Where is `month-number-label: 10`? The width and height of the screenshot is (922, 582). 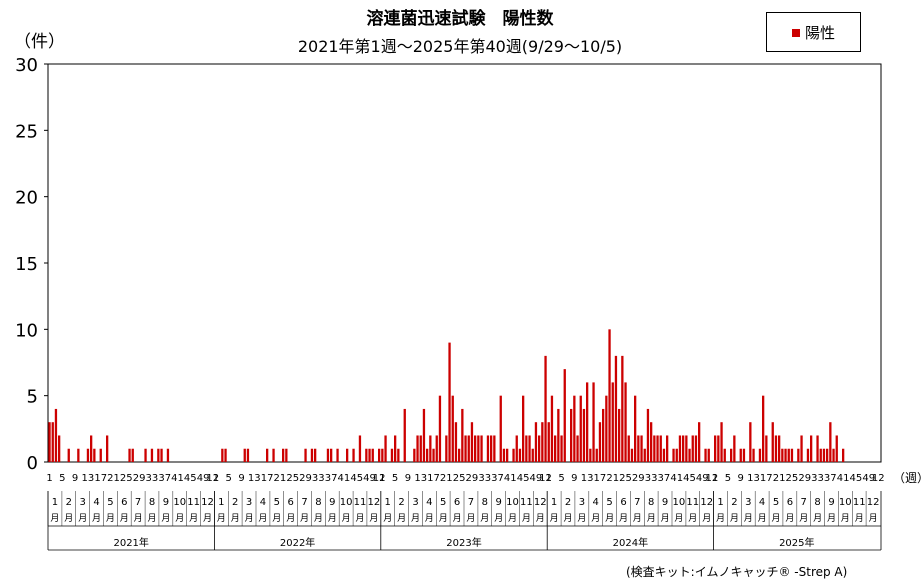
month-number-label: 10 is located at coordinates (346, 502).